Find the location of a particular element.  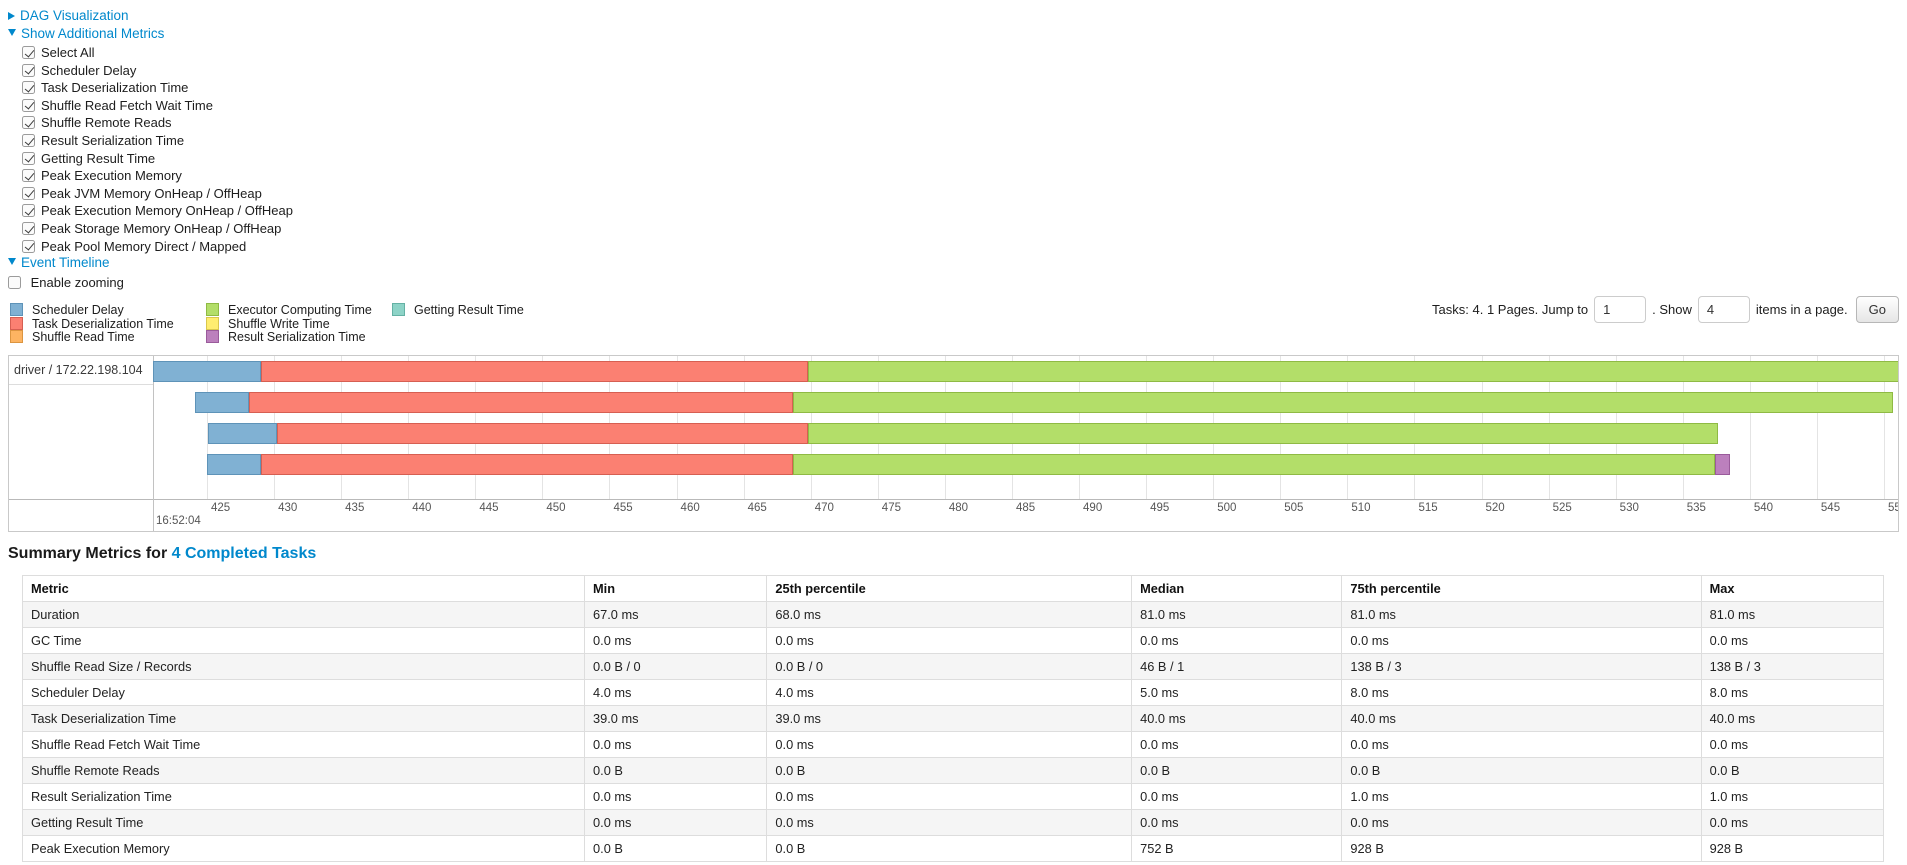

items-per-page-input is located at coordinates (1723, 310).